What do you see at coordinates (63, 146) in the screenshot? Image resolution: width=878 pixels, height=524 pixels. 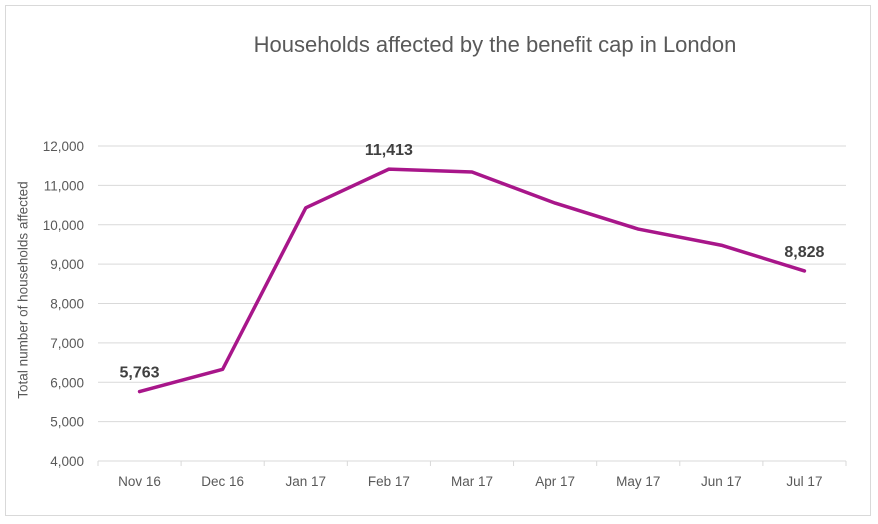 I see `y-tick-label: 12,000` at bounding box center [63, 146].